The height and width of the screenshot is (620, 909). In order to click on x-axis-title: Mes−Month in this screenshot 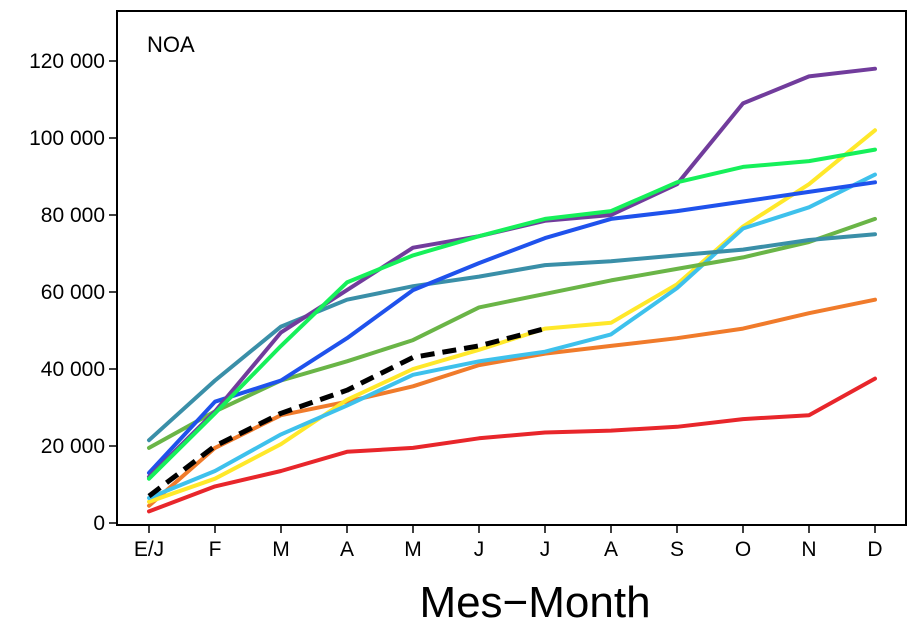, I will do `click(534, 599)`.